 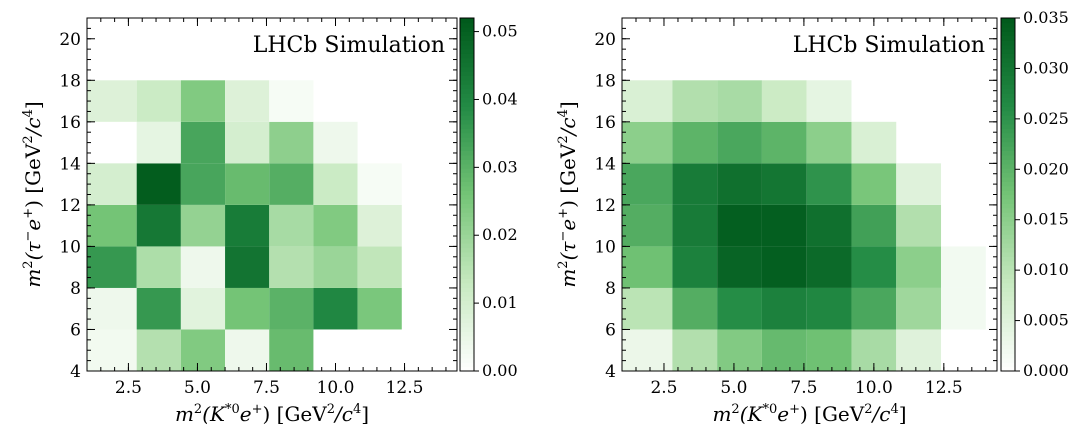 What do you see at coordinates (1046, 269) in the screenshot?
I see `colorbar-tick-label: 0.010` at bounding box center [1046, 269].